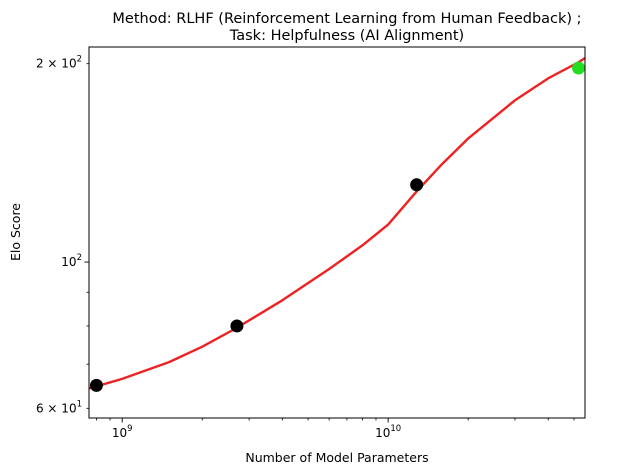 The width and height of the screenshot is (617, 475). Describe the element at coordinates (388, 432) in the screenshot. I see `x-tick-label: 1010` at that location.